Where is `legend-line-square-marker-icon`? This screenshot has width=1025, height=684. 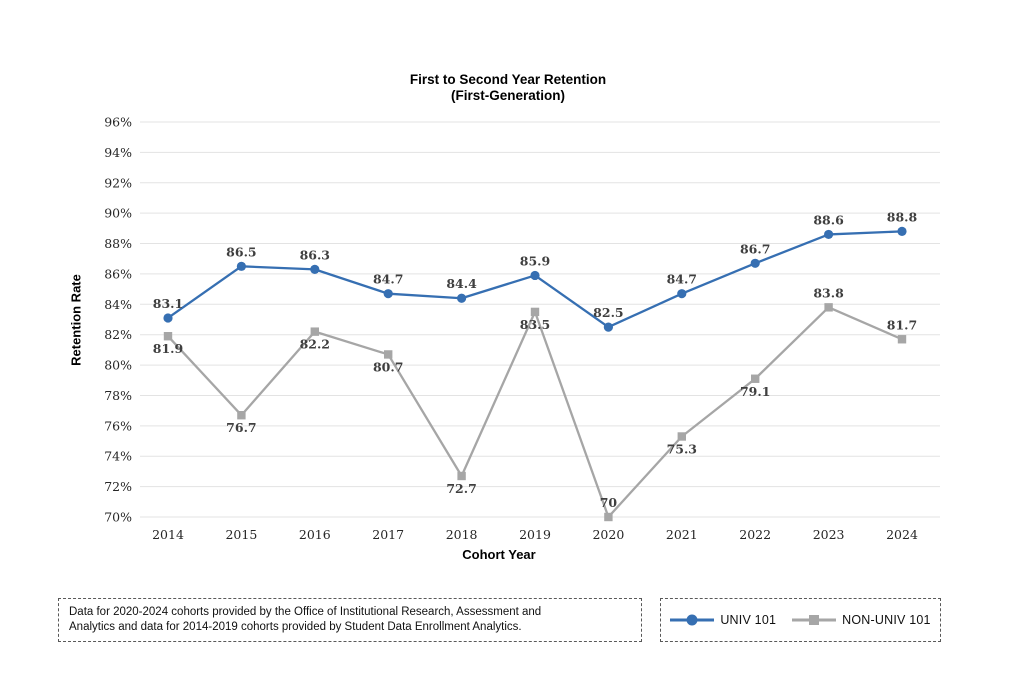 legend-line-square-marker-icon is located at coordinates (814, 620).